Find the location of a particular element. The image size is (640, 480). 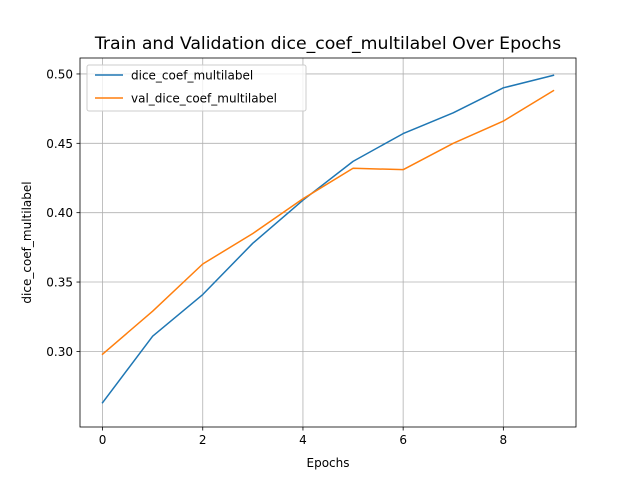

x-axis-label: Epochs is located at coordinates (328, 463).